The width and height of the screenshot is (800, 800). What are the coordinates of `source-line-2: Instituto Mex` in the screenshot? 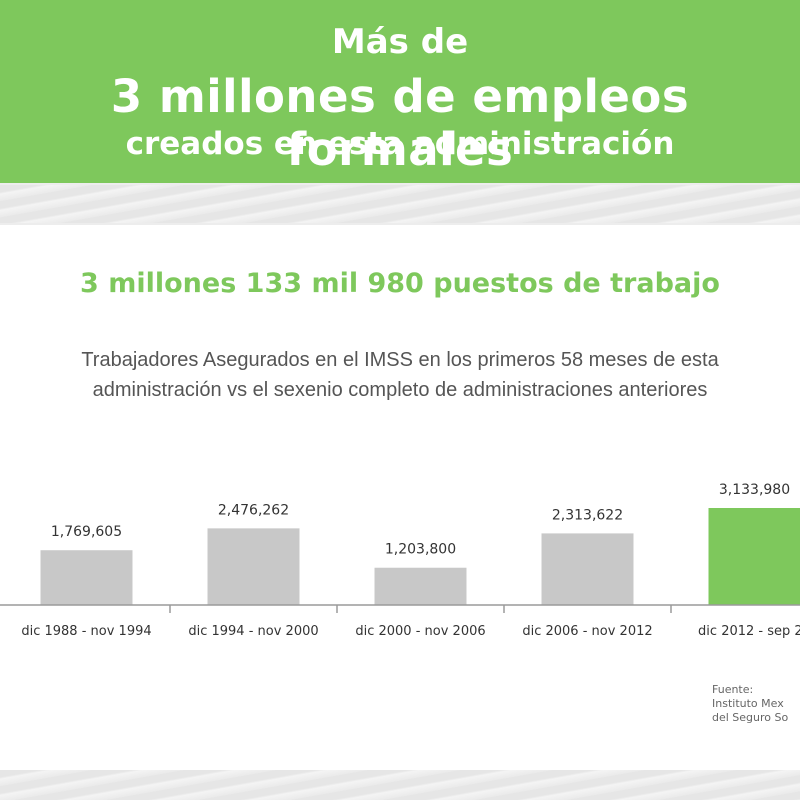 It's located at (748, 703).